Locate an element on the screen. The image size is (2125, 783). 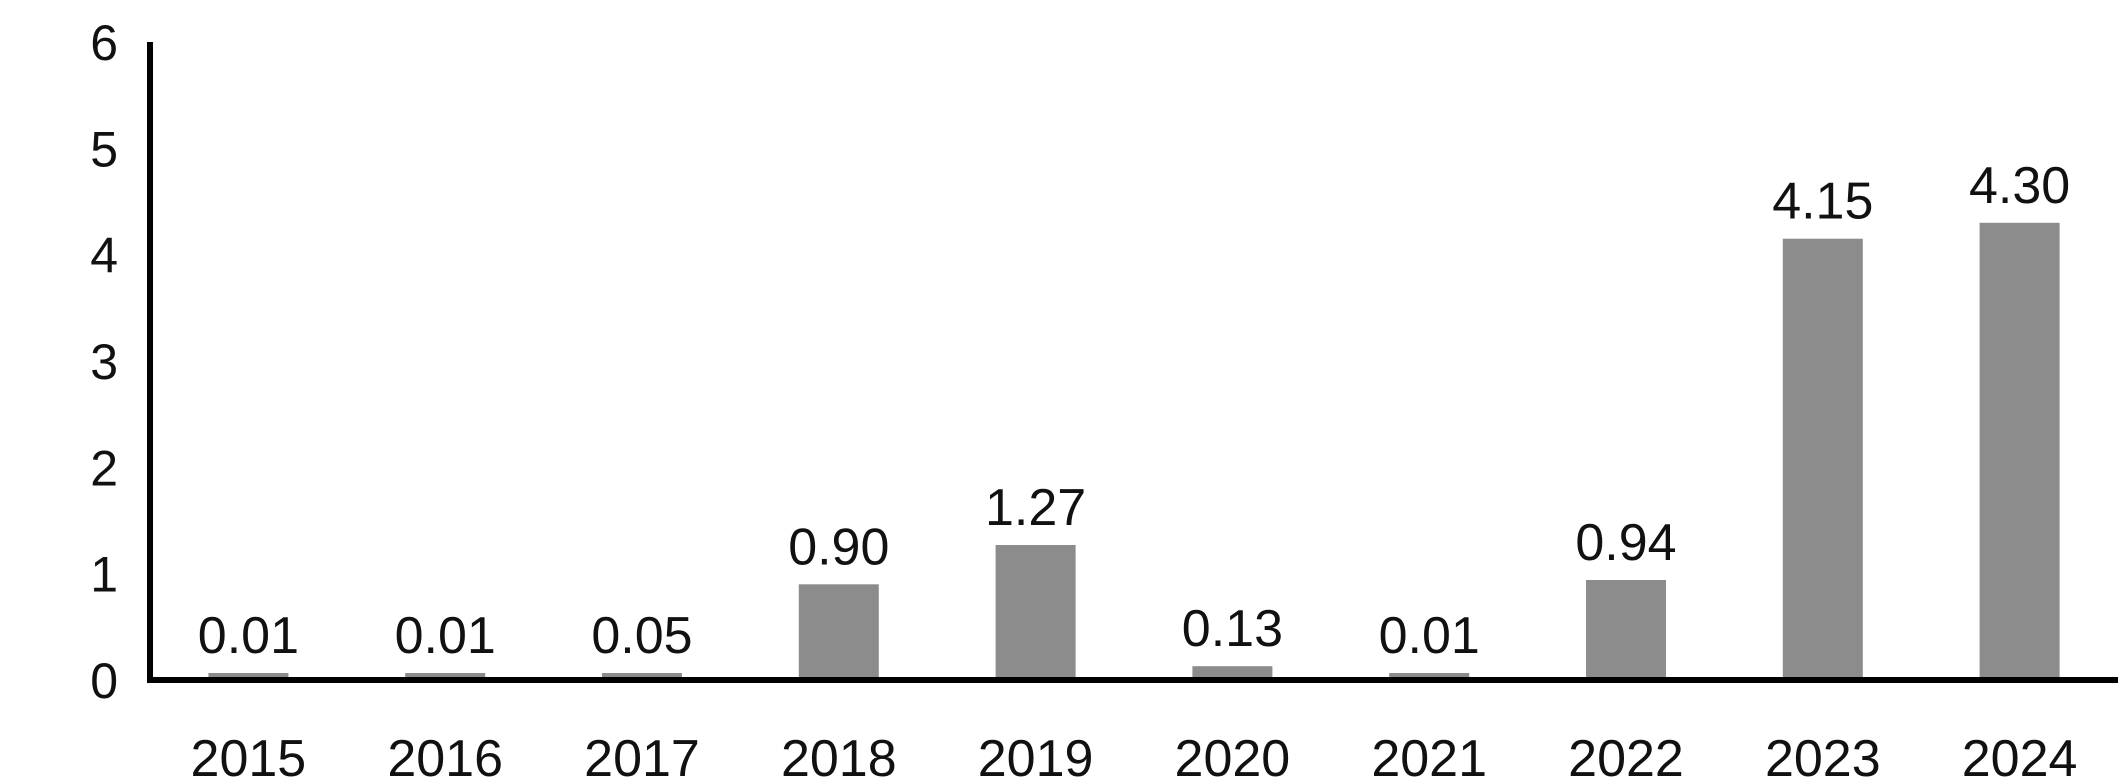
x-tick-label-2022: 2022 is located at coordinates (1626, 756).